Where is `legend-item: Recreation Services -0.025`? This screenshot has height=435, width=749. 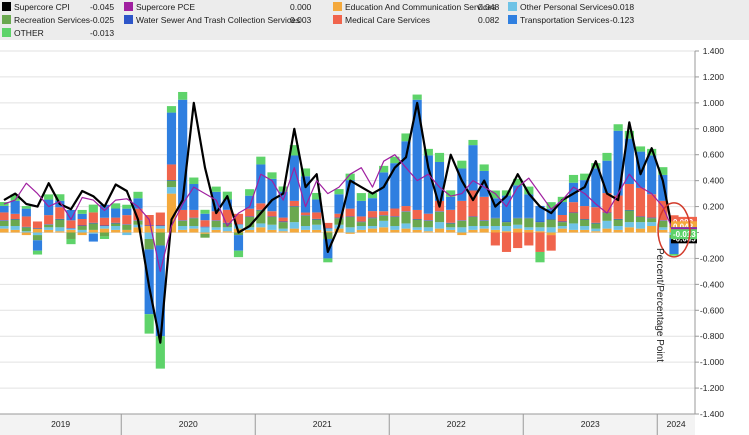 legend-item: Recreation Services -0.025 is located at coordinates (58, 20).